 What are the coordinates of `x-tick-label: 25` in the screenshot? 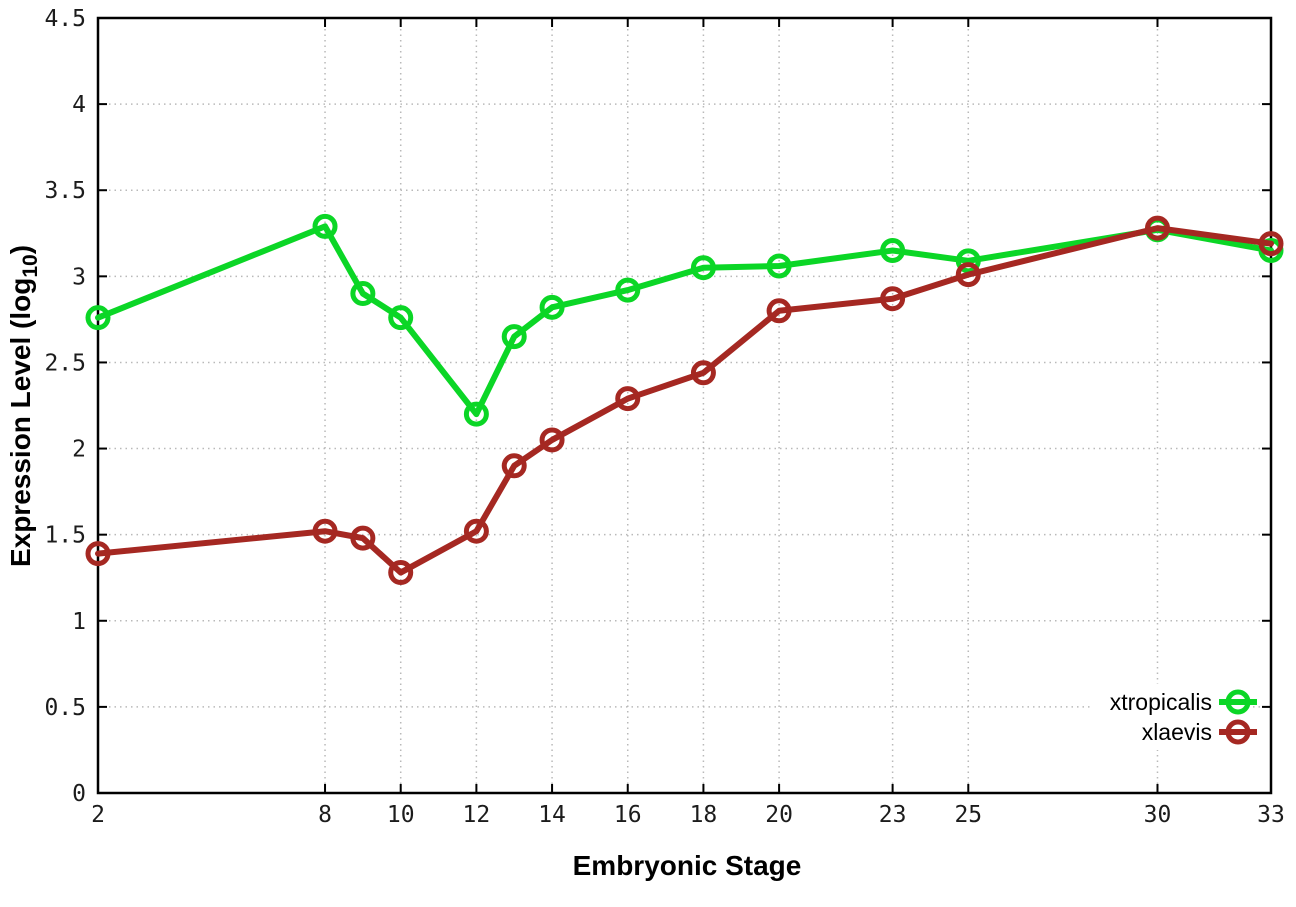 It's located at (968, 815).